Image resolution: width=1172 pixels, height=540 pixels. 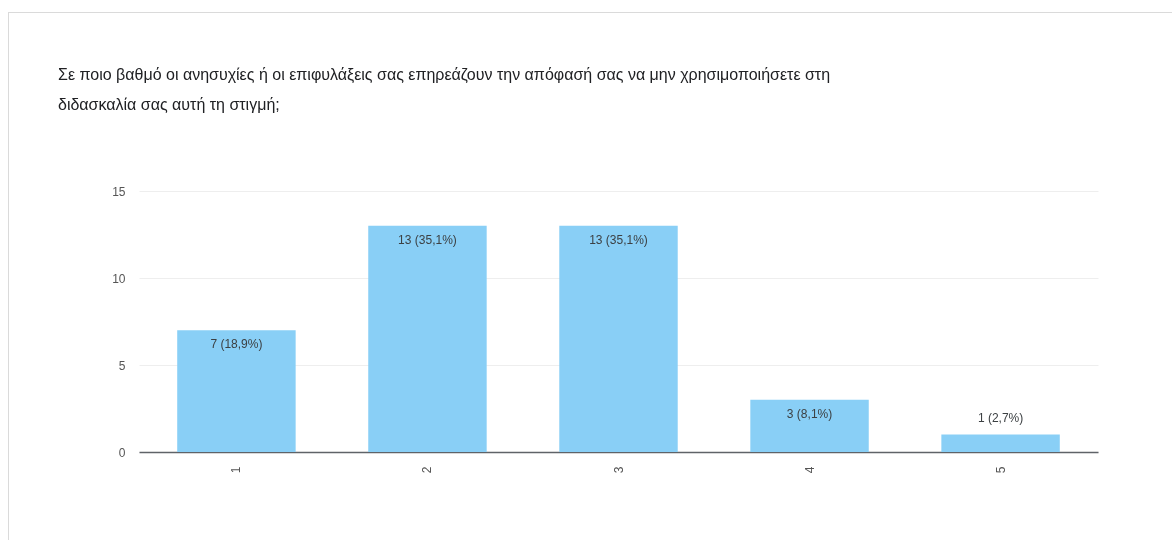 What do you see at coordinates (809, 413) in the screenshot?
I see `data-label: 3 (8,1%)` at bounding box center [809, 413].